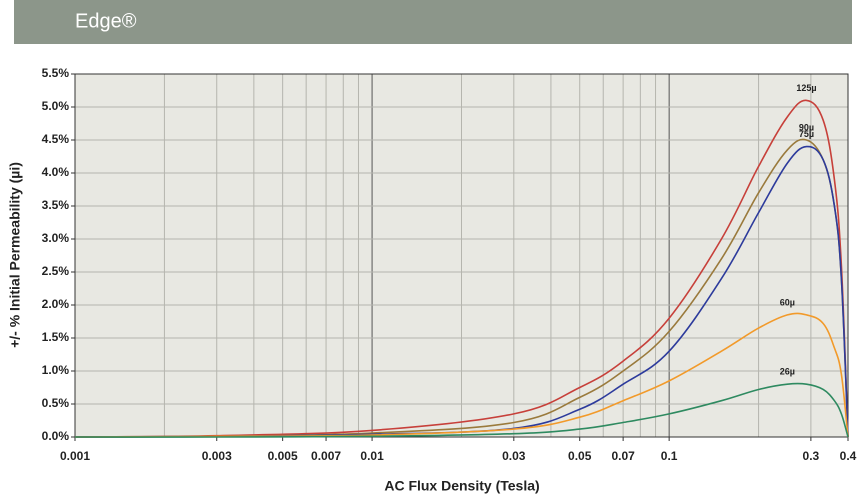 The width and height of the screenshot is (866, 503). What do you see at coordinates (56, 238) in the screenshot?
I see `y-tick-label: 3.0%` at bounding box center [56, 238].